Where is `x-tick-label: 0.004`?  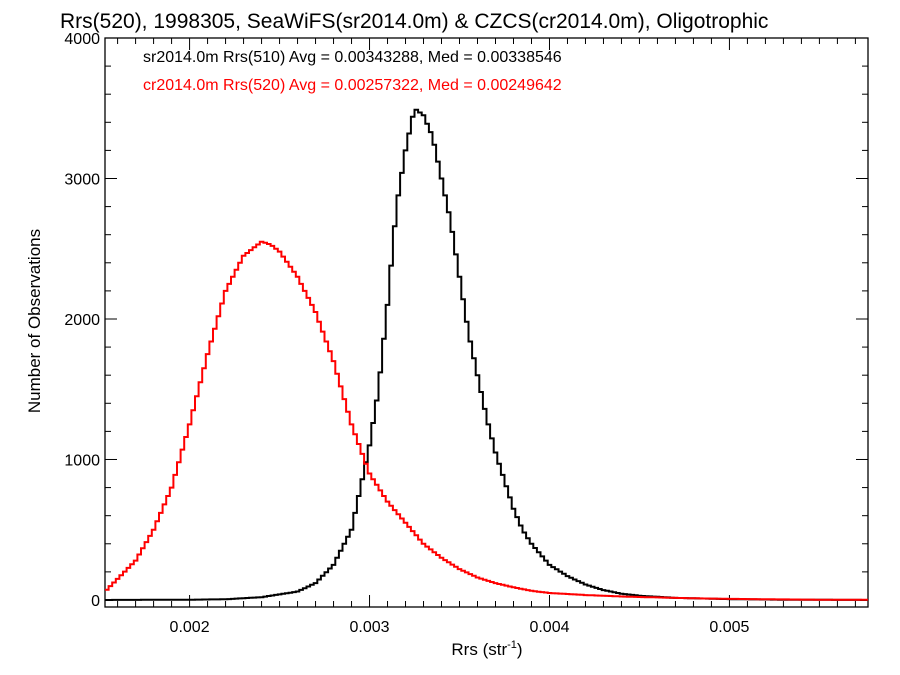
x-tick-label: 0.004 is located at coordinates (549, 627).